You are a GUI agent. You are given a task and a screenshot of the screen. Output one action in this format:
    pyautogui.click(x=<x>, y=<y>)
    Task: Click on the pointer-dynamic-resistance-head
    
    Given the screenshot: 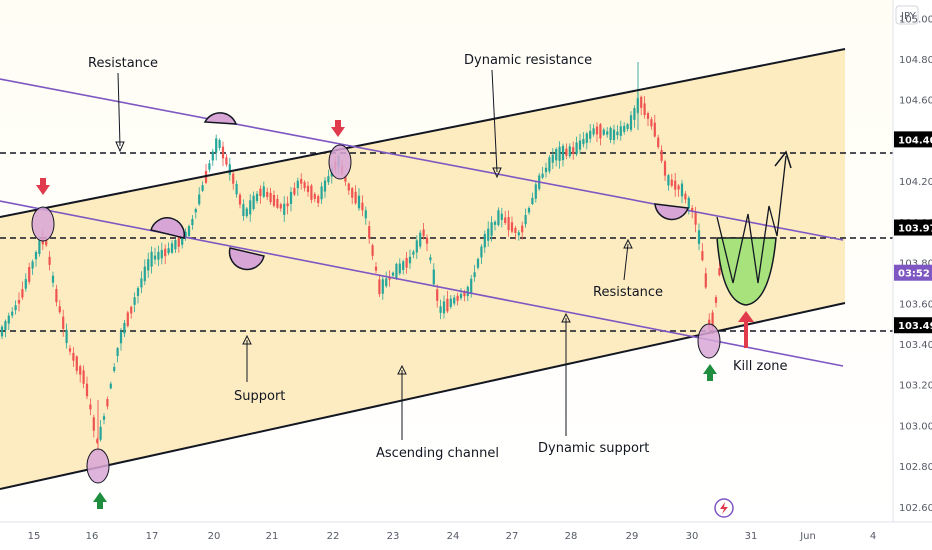 What is the action you would take?
    pyautogui.click(x=497, y=173)
    